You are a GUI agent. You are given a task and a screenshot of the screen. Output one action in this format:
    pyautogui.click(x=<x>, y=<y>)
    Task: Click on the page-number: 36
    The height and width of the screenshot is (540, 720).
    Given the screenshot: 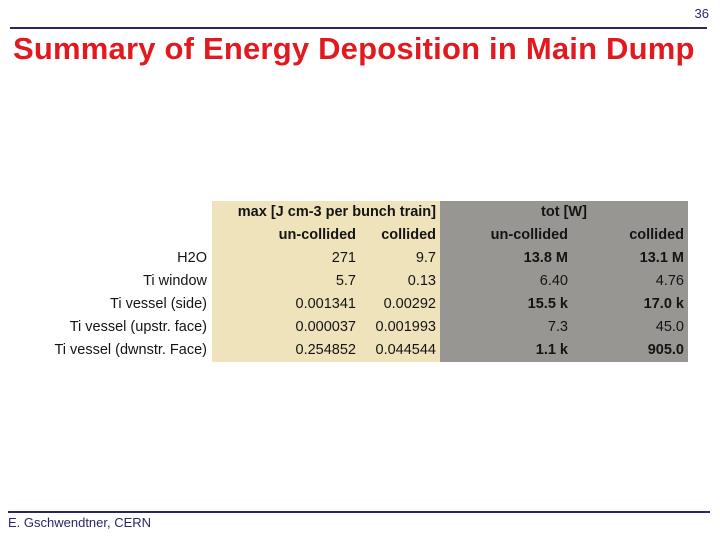 What is the action you would take?
    pyautogui.click(x=701, y=13)
    